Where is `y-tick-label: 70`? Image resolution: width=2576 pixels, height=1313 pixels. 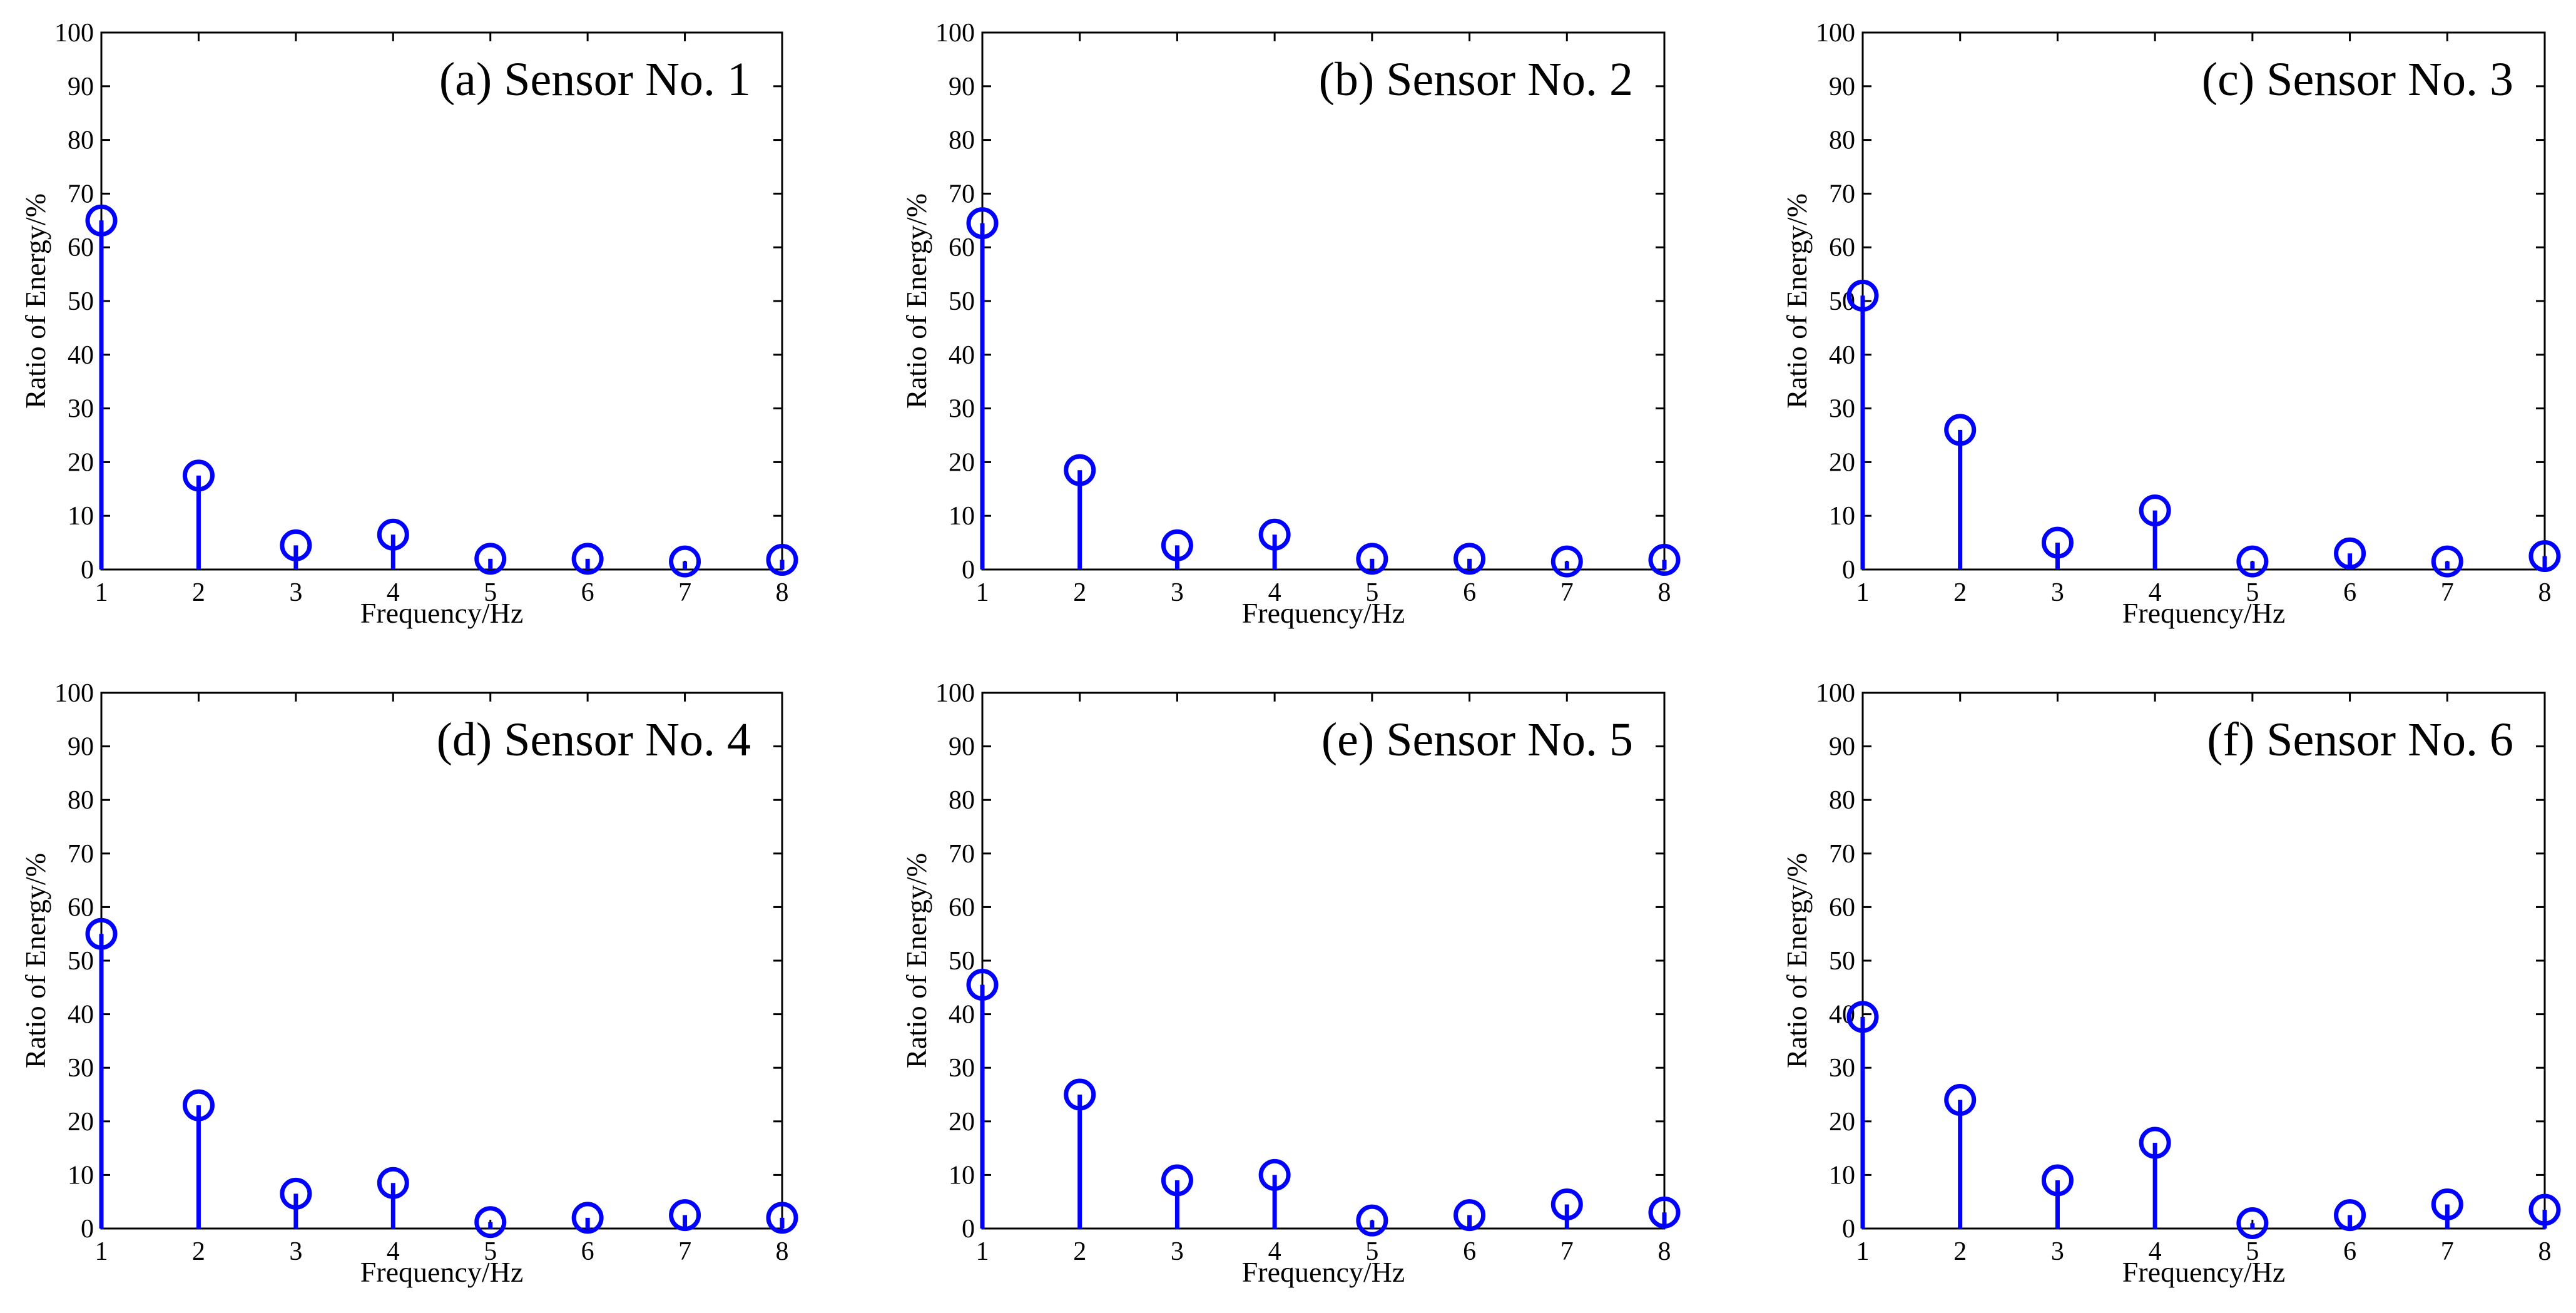 y-tick-label: 70 is located at coordinates (1842, 854).